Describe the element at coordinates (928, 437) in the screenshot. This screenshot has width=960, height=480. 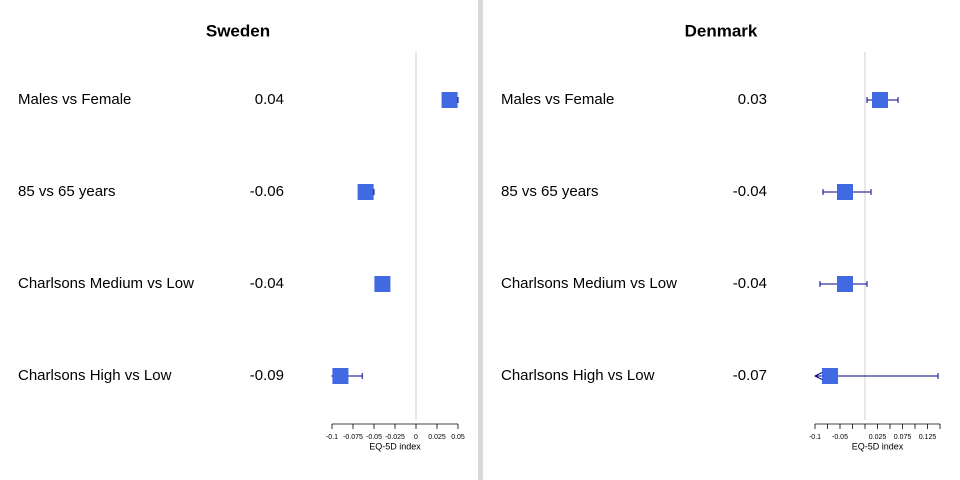
I see `x-tick-label: 0.125` at that location.